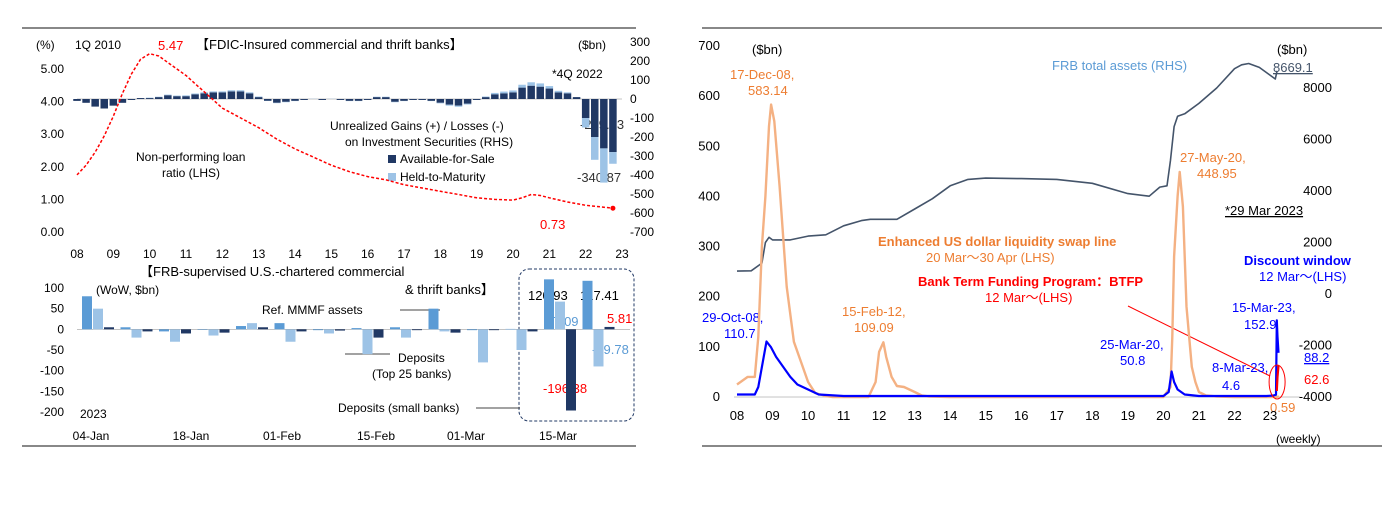  I want to click on small-value-2: 5.81, so click(619, 318).